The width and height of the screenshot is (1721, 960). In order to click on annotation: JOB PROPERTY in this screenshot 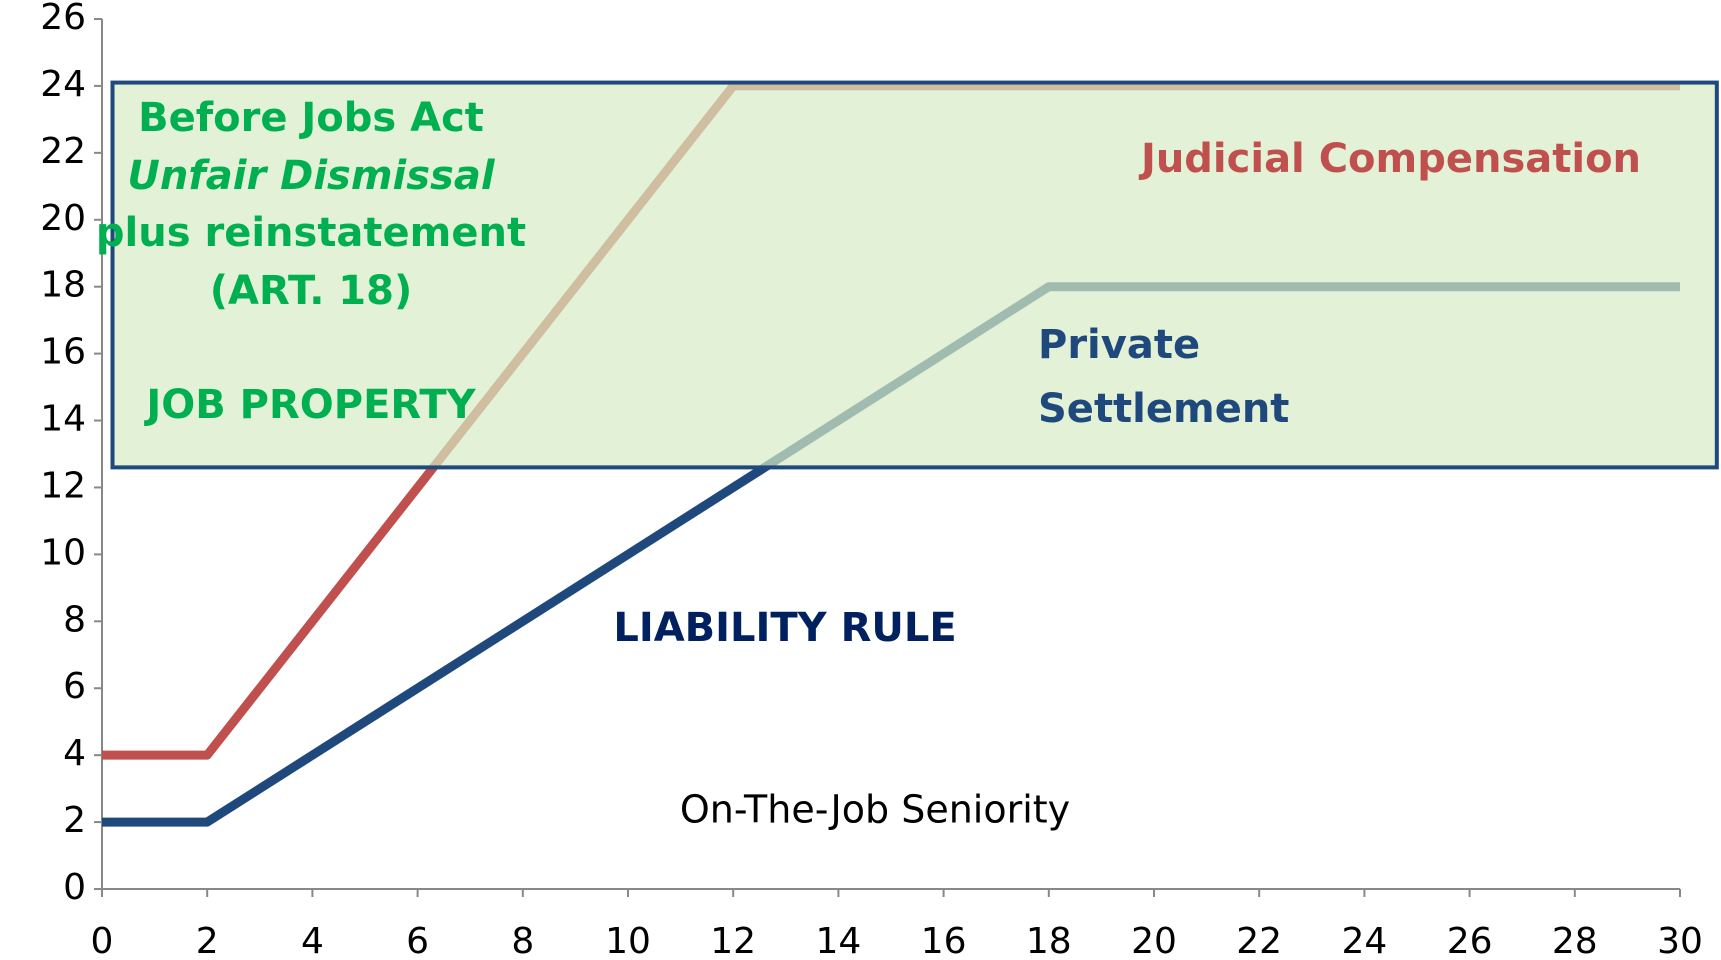, I will do `click(309, 405)`.